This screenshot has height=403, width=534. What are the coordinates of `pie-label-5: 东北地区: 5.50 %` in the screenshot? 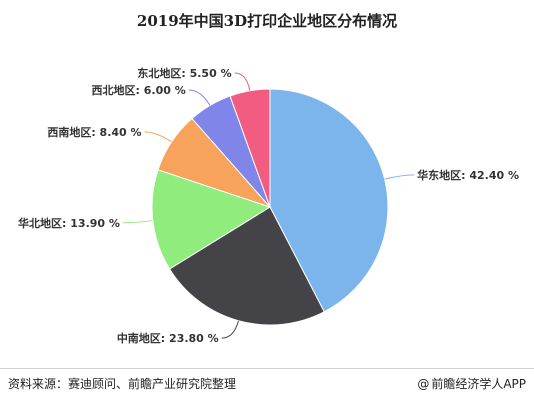 It's located at (184, 73).